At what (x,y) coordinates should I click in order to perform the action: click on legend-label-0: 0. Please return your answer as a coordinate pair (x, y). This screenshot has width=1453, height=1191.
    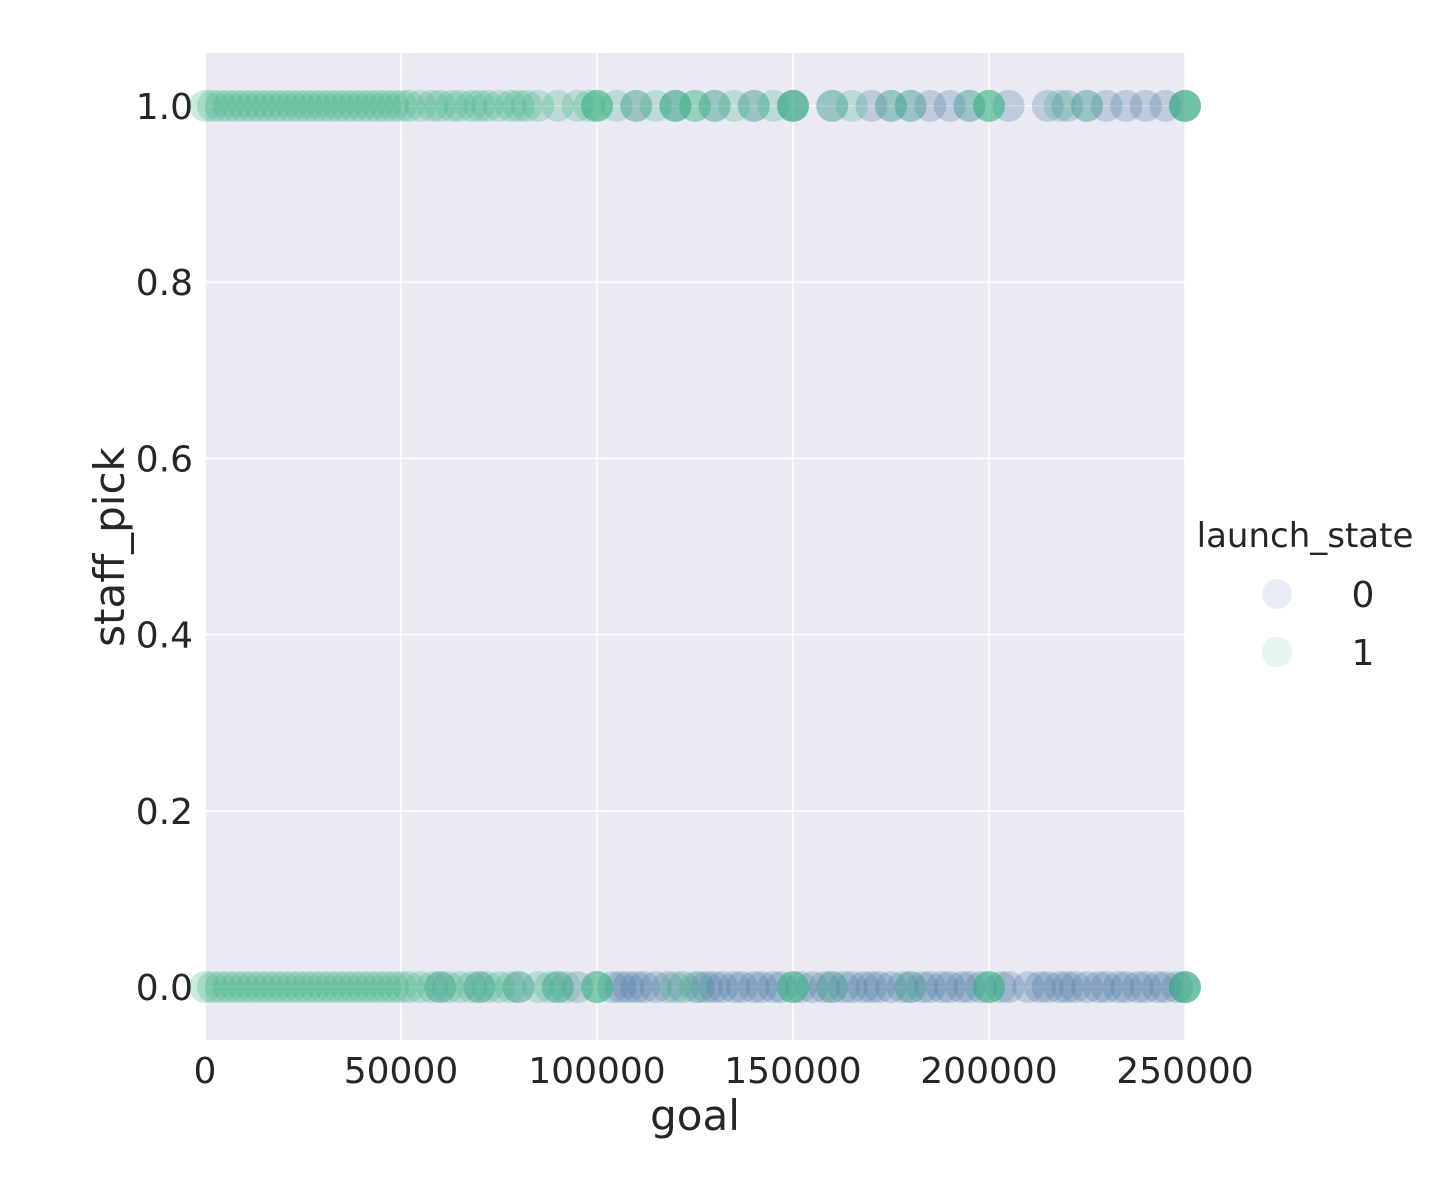
    Looking at the image, I should click on (1363, 595).